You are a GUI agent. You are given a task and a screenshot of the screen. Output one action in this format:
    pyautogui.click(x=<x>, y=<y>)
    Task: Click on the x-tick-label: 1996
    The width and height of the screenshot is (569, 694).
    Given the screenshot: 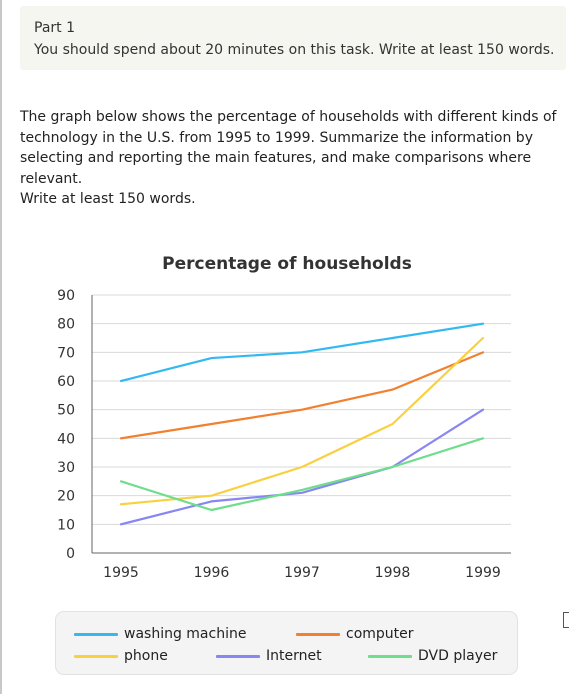 What is the action you would take?
    pyautogui.click(x=212, y=573)
    